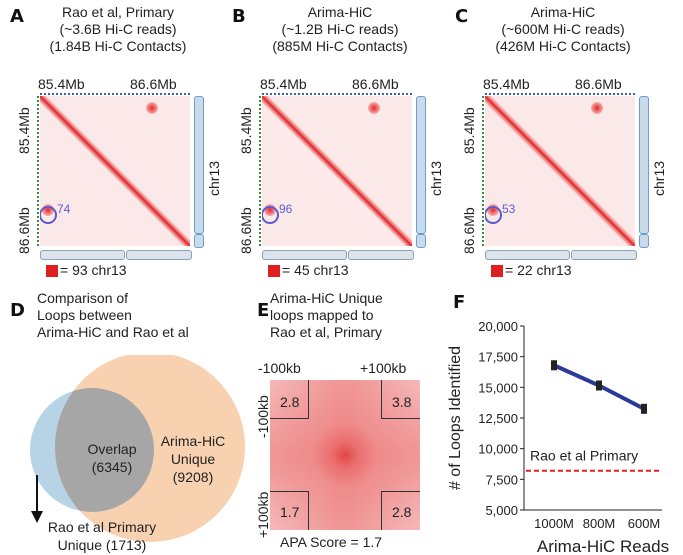  Describe the element at coordinates (322, 315) in the screenshot. I see `apa-title-line-2: loops mapped to` at that location.